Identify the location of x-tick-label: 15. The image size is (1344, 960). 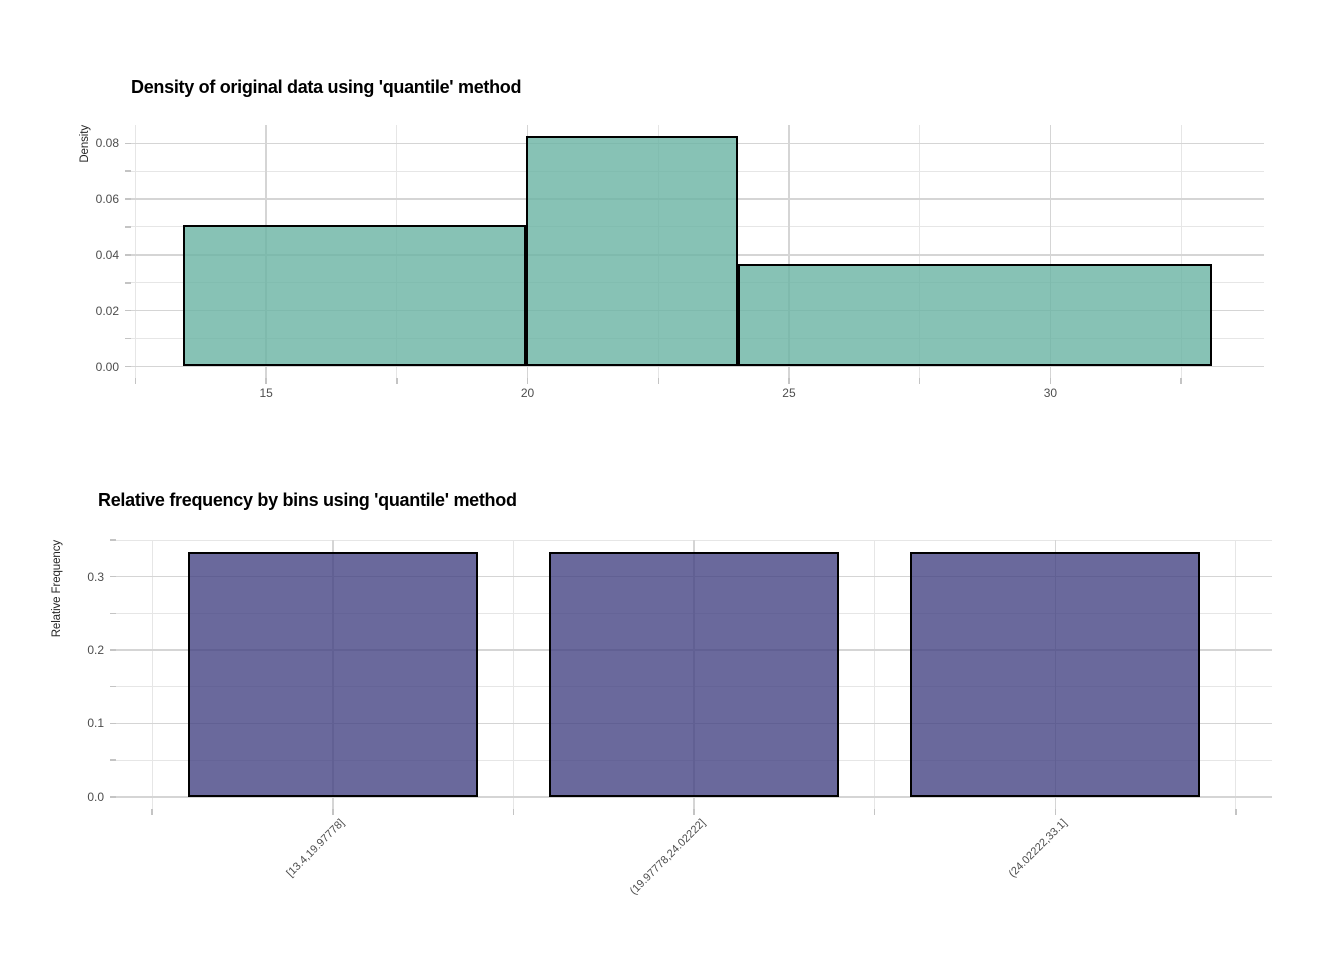
(266, 393).